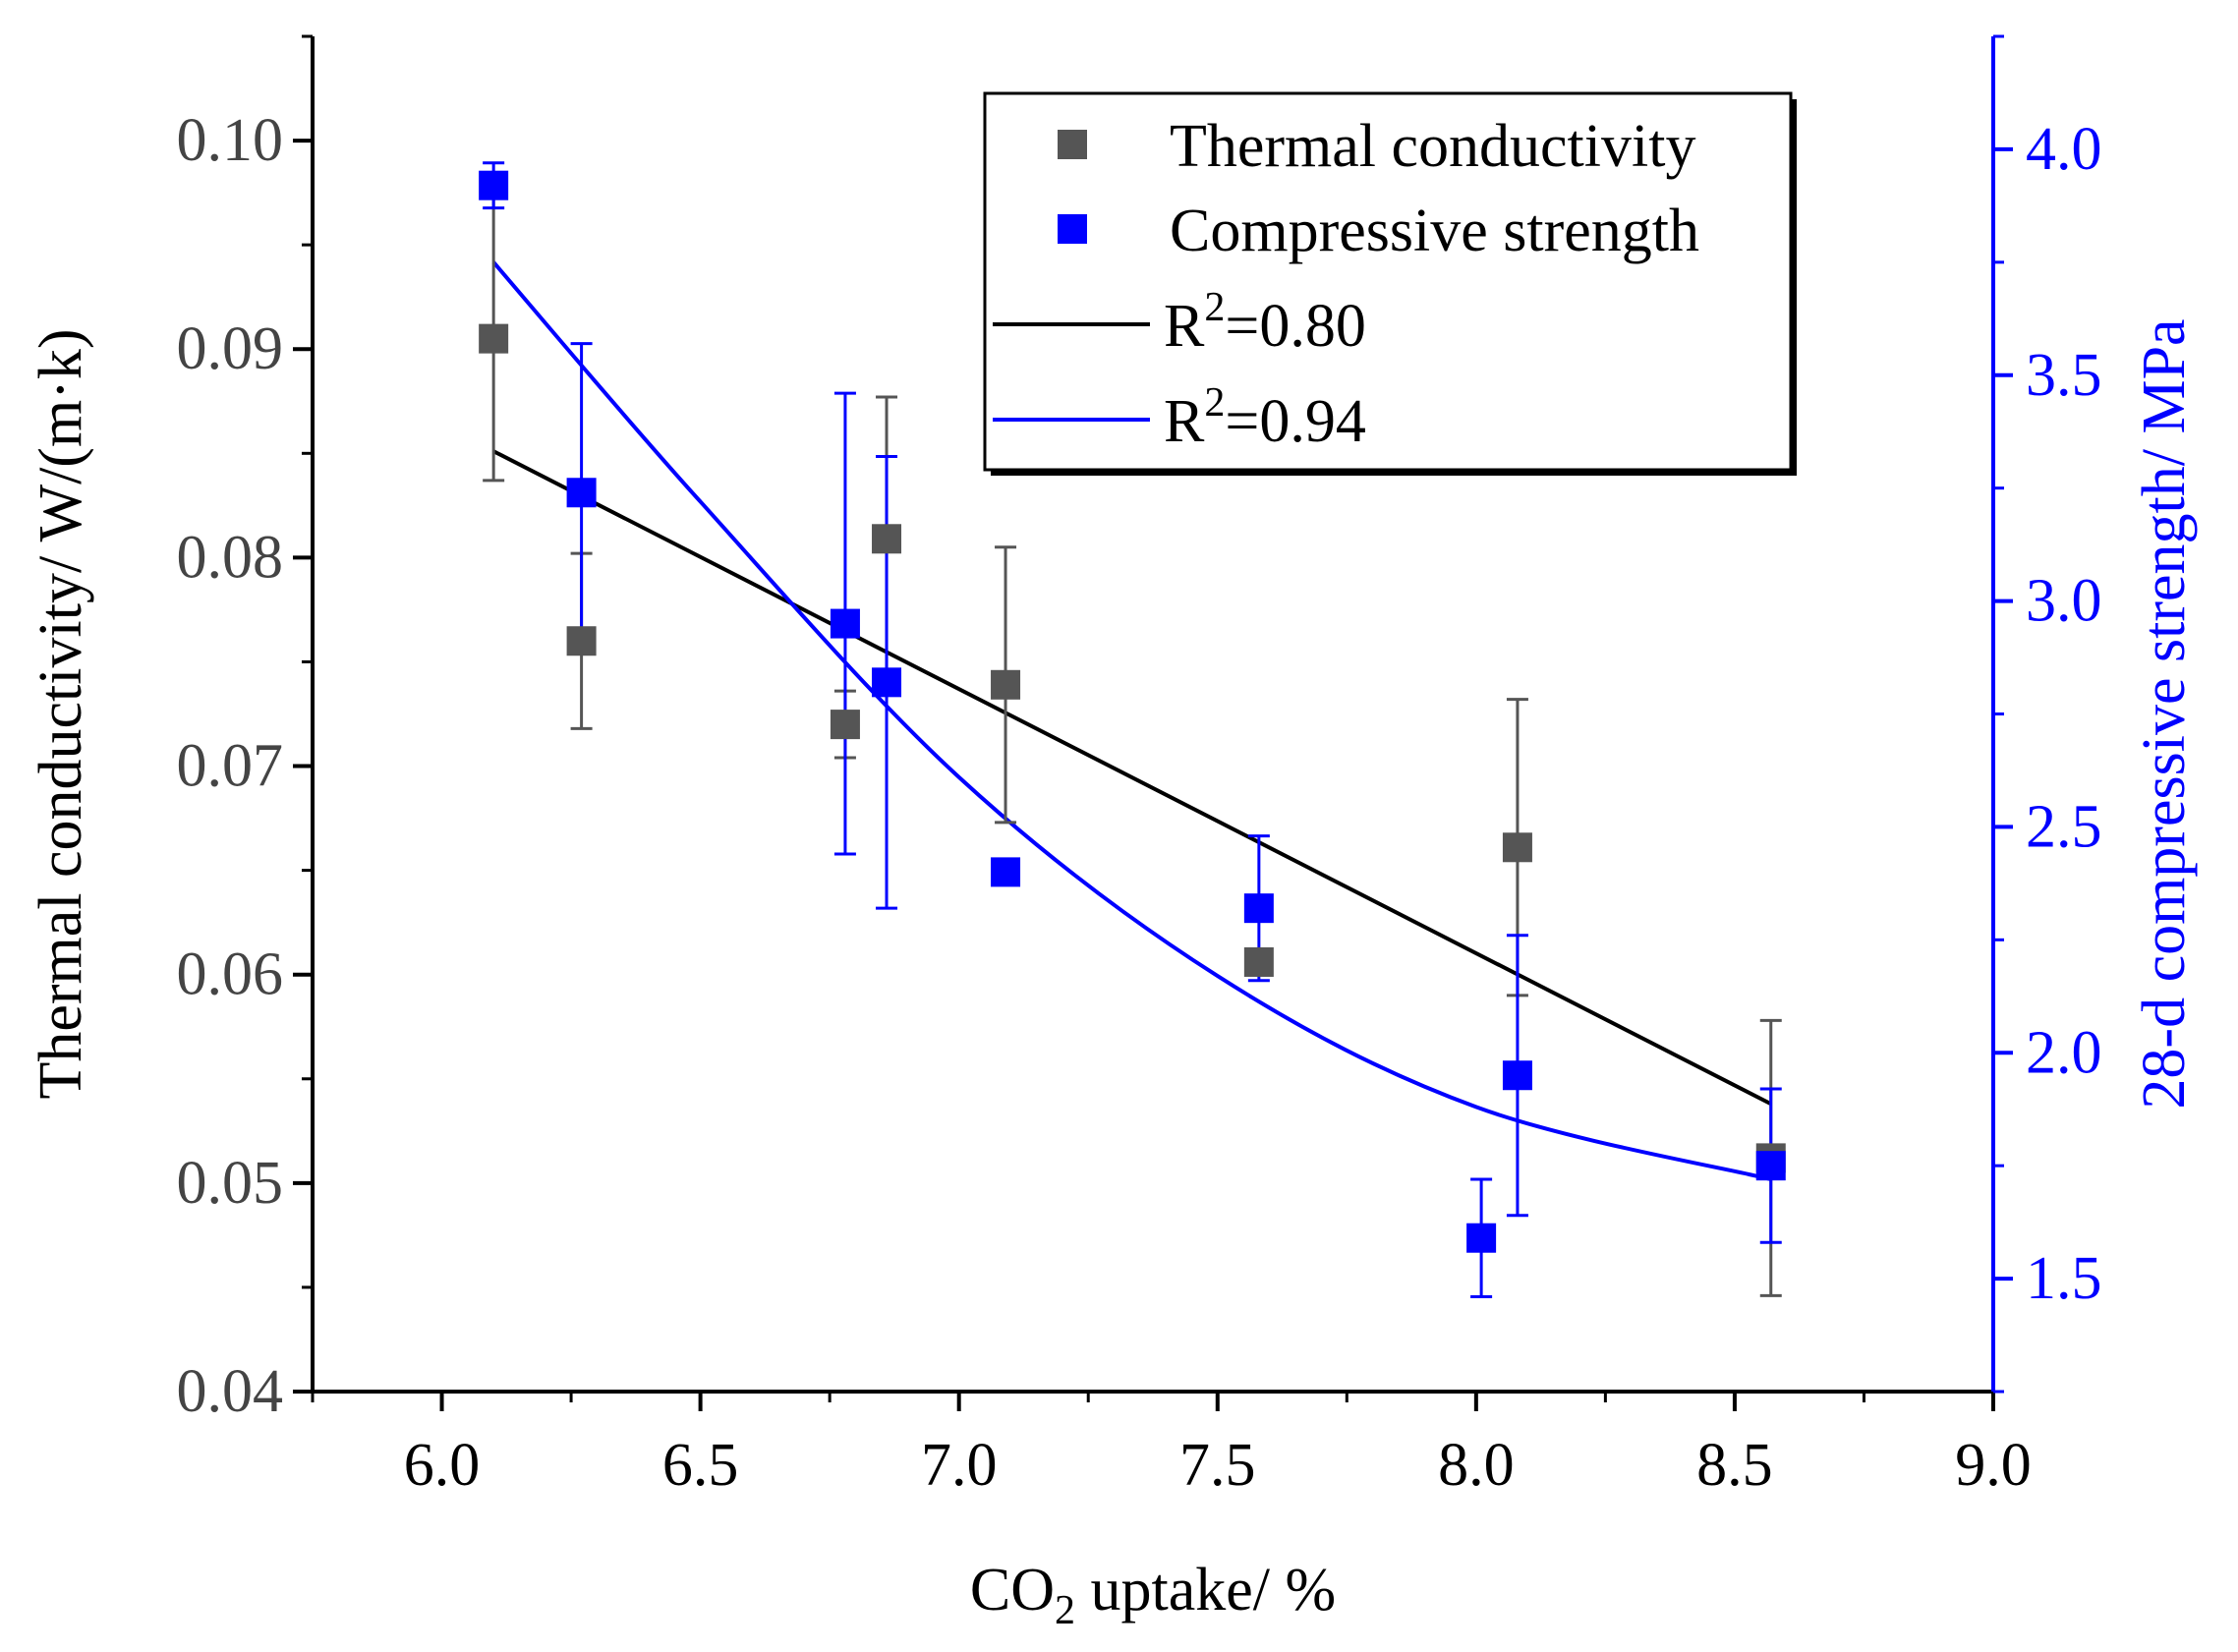  What do you see at coordinates (1734, 1466) in the screenshot?
I see `x-tick-label: 8.5` at bounding box center [1734, 1466].